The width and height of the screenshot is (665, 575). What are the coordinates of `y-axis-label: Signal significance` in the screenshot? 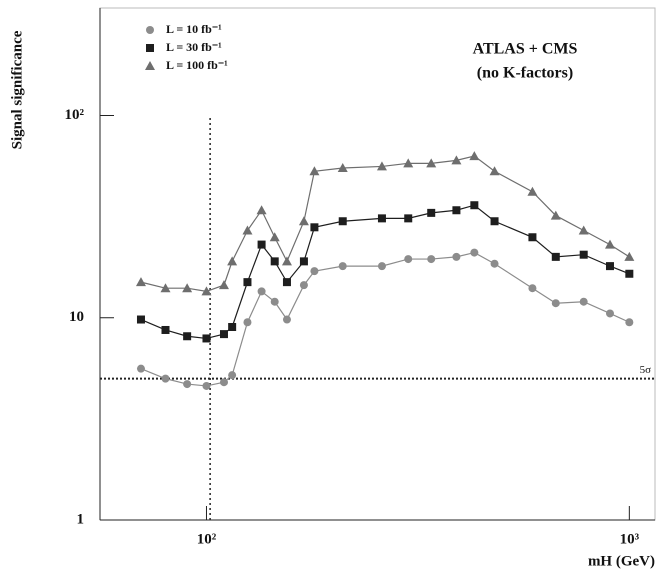 It's located at (17, 89).